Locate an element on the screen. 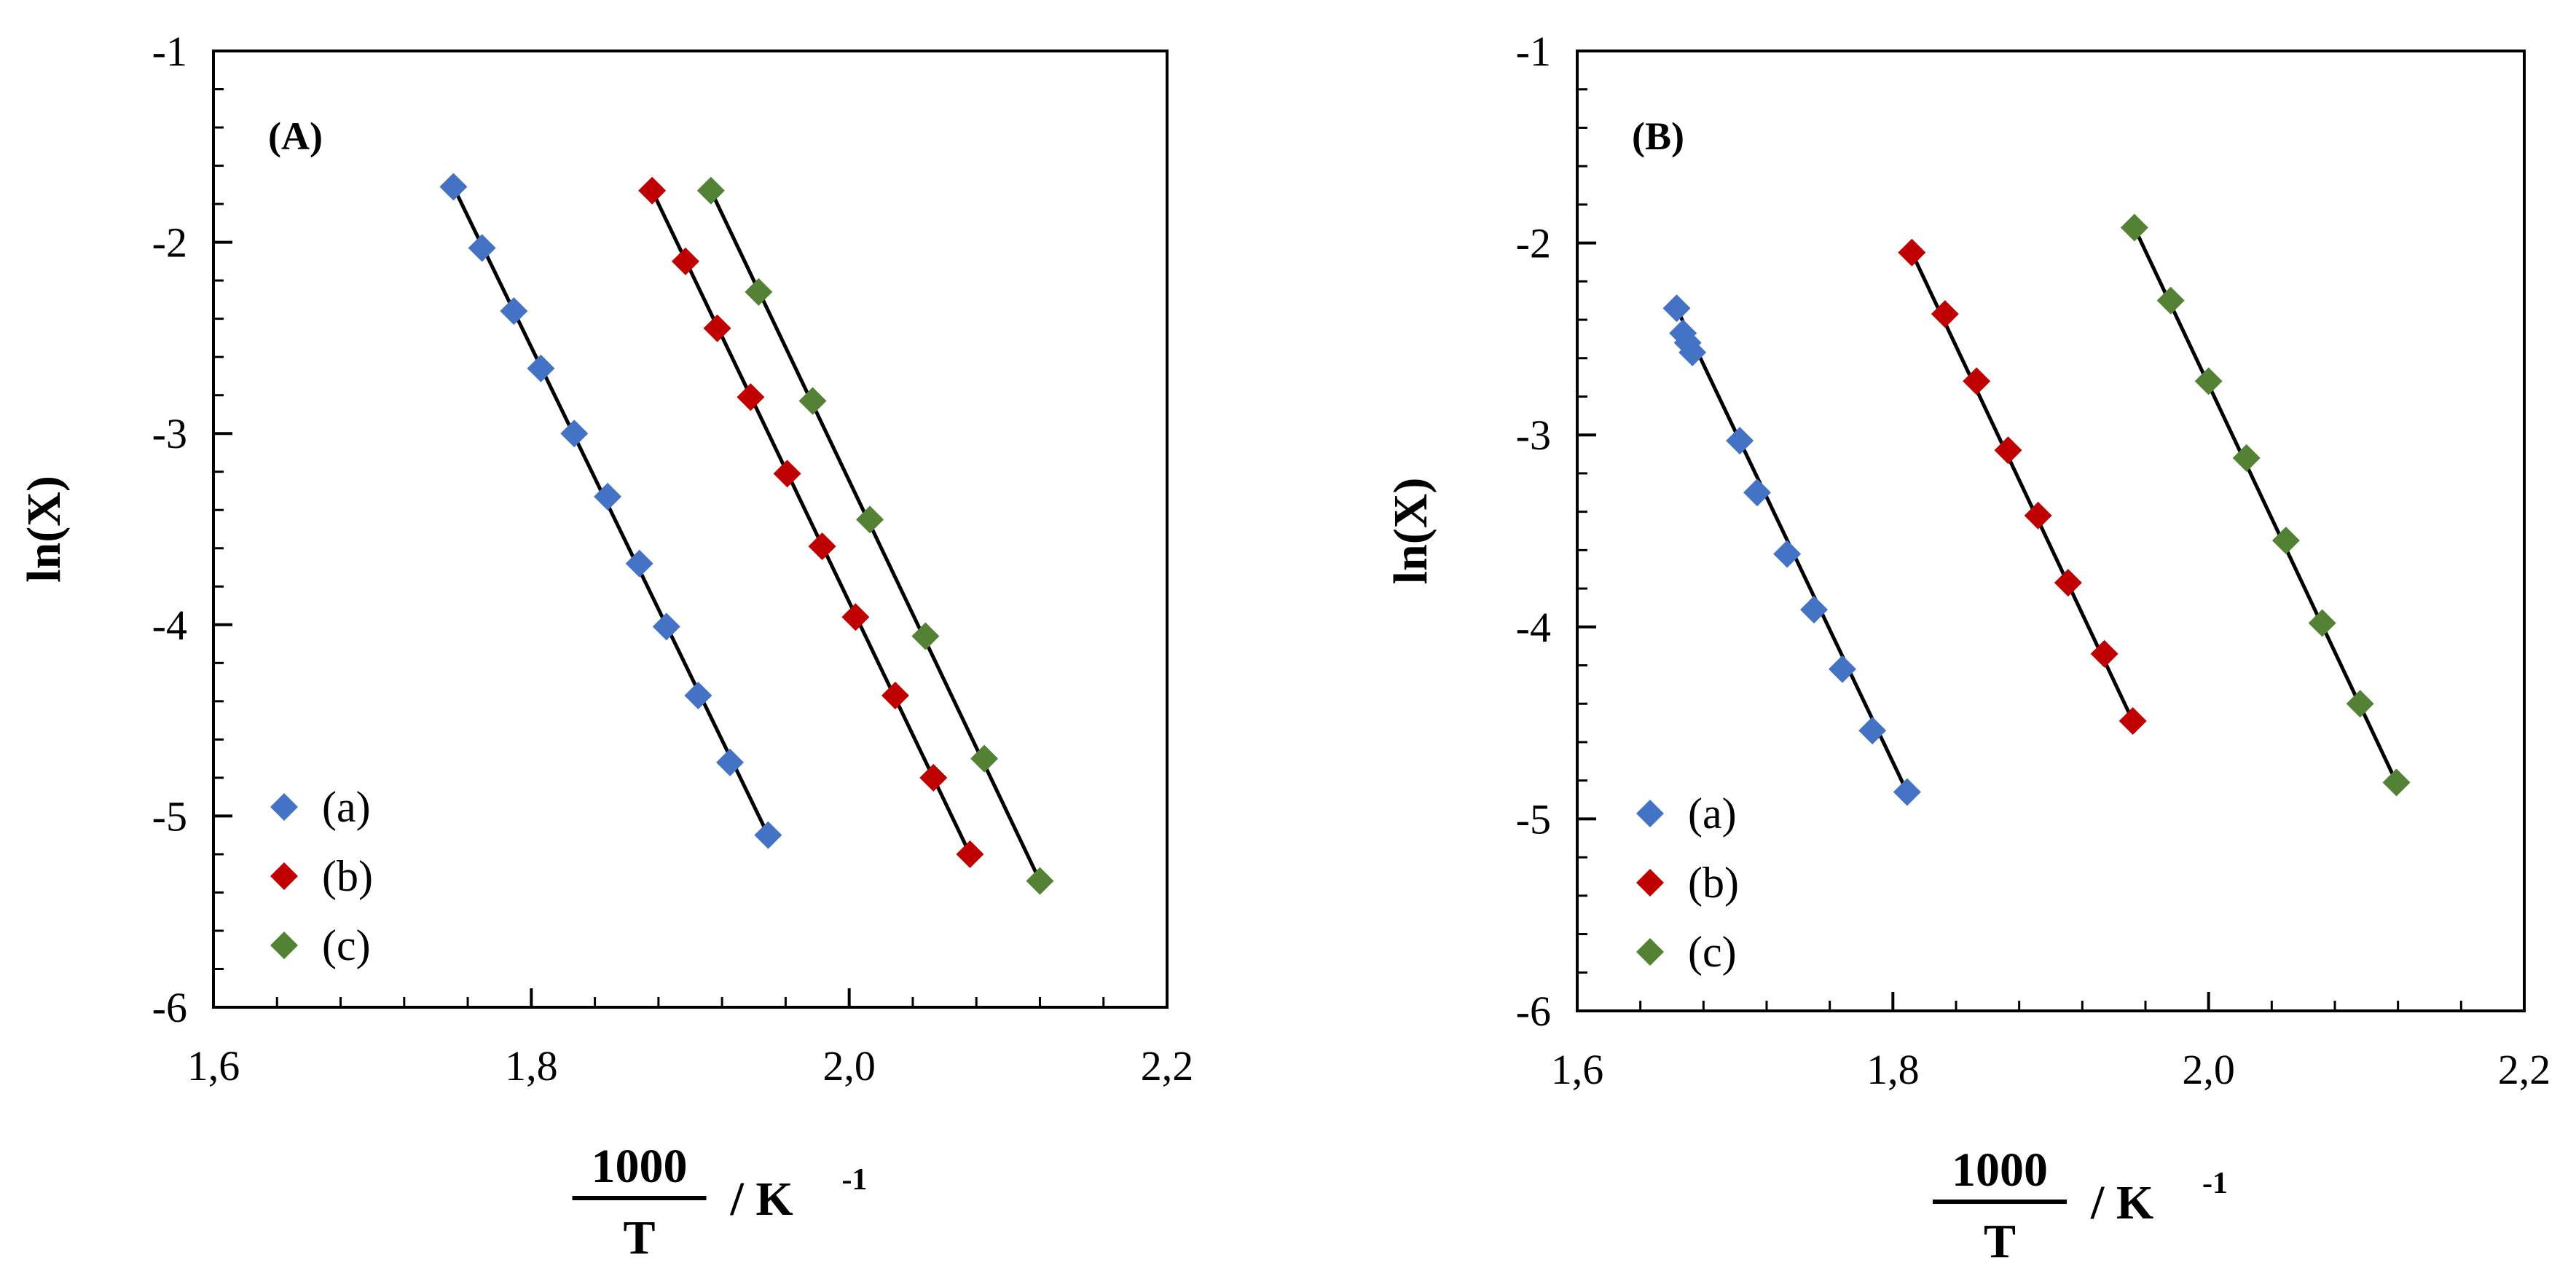 This screenshot has height=1276, width=2576. x-tick-label: 1,8 is located at coordinates (1893, 1069).